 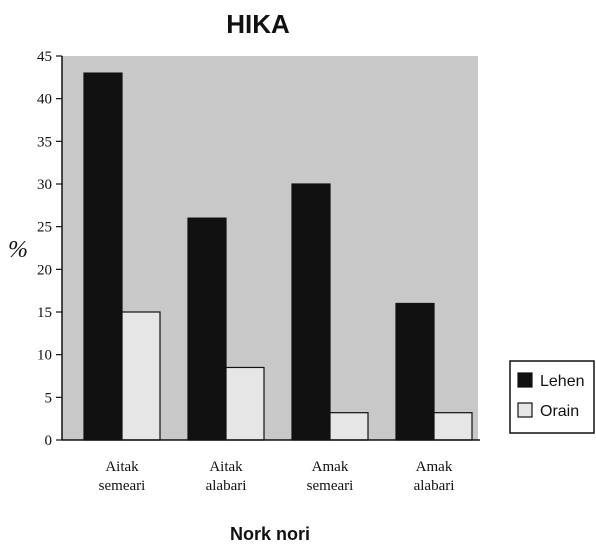 I want to click on x-axis-label: Nork nori, so click(x=270, y=534).